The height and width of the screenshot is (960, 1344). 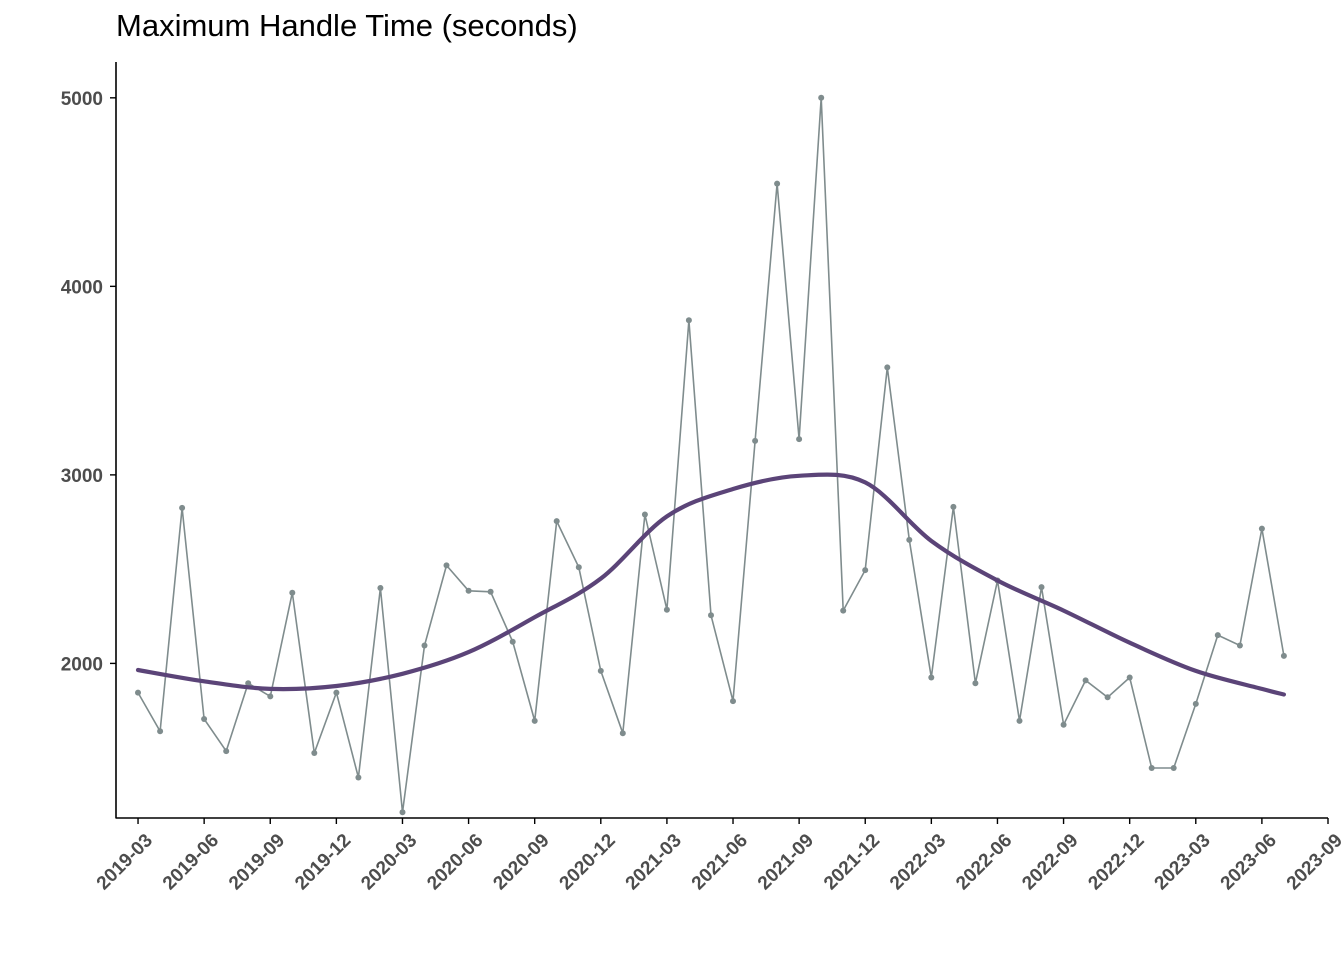 I want to click on x-tick-label: 2019-09, so click(x=257, y=862).